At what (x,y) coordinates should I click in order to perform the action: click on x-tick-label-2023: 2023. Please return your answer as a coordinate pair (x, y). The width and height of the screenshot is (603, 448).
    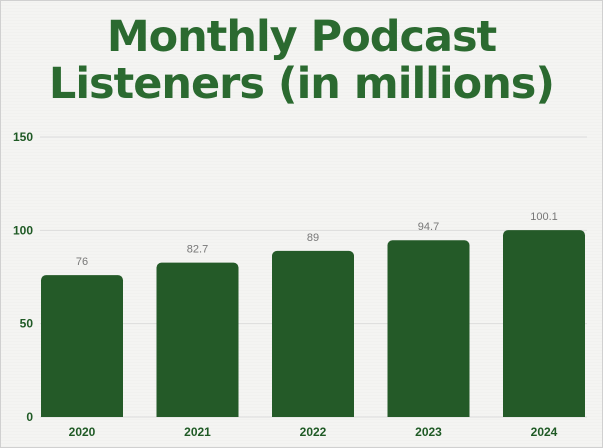
    Looking at the image, I should click on (428, 432).